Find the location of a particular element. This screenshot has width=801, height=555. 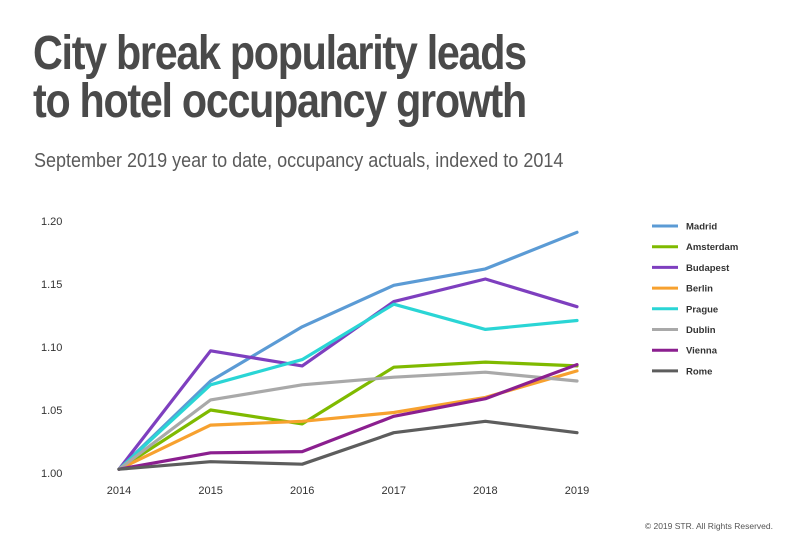

x-tick-label: 2016 is located at coordinates (302, 491).